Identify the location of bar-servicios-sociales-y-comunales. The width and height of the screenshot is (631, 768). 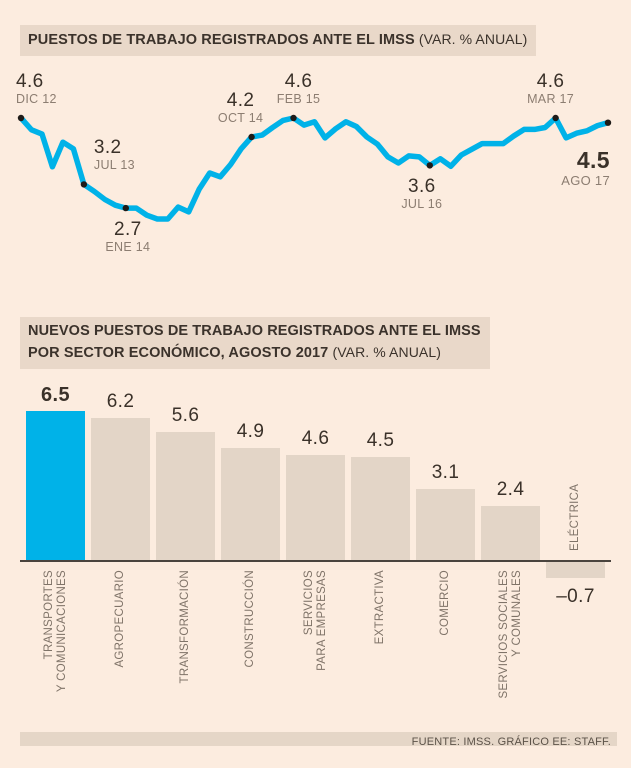
(510, 533).